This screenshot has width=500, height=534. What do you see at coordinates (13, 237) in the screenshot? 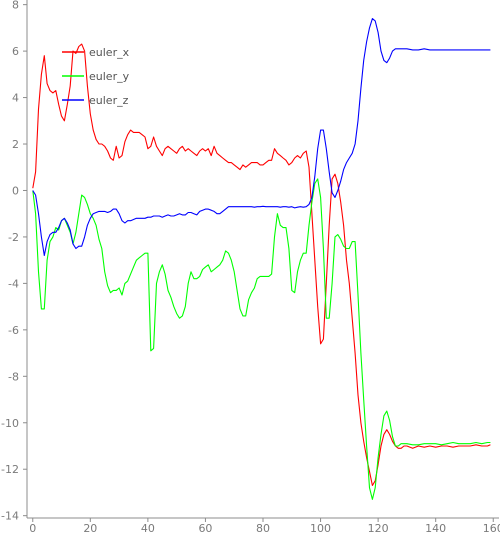
I see `y-tick-label: -2` at bounding box center [13, 237].